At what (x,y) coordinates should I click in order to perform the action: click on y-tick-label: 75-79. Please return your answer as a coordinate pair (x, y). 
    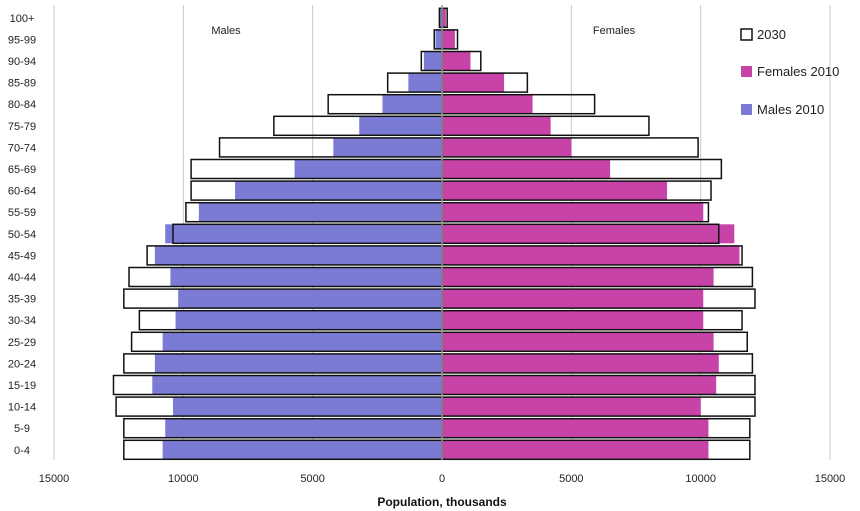
    Looking at the image, I should click on (22, 127).